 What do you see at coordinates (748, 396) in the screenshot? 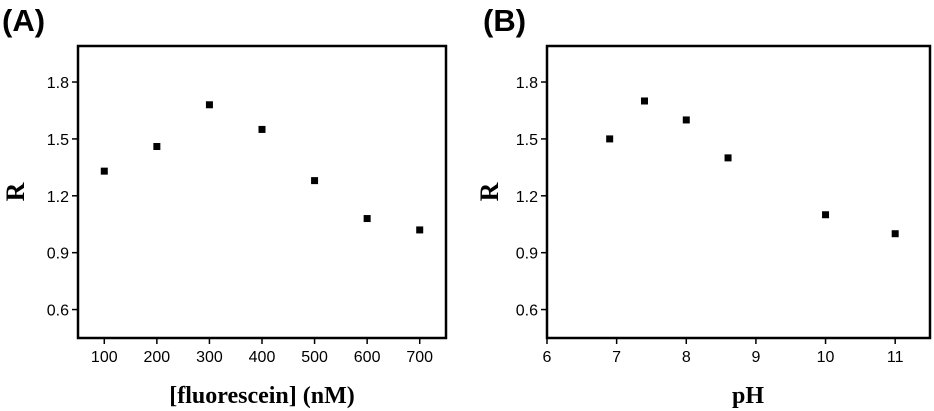
I see `x-axis-title-b: pH` at bounding box center [748, 396].